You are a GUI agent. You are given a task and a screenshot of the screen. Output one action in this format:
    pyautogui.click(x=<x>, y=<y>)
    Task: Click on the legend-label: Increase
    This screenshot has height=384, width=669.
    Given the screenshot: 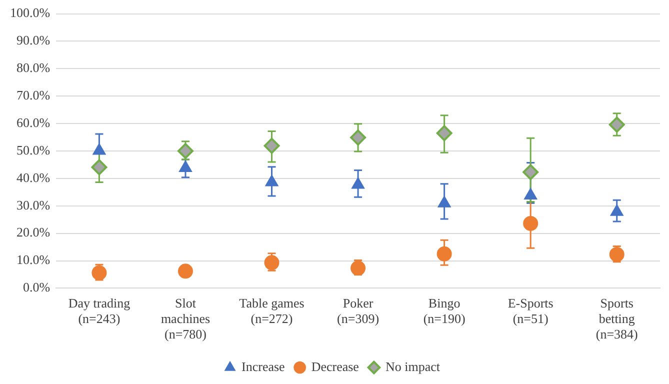 What is the action you would take?
    pyautogui.click(x=264, y=366)
    